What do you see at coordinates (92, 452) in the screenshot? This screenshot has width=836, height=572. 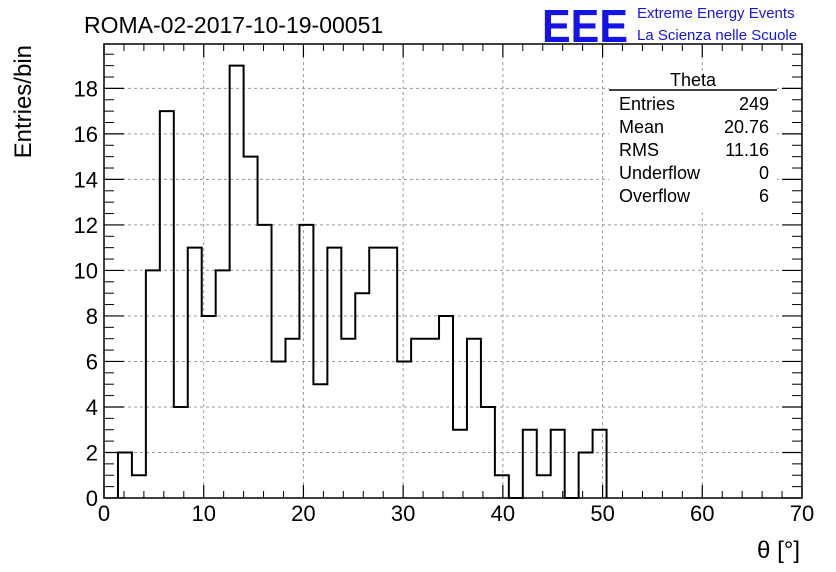 I see `y-tick-label: 2` at bounding box center [92, 452].